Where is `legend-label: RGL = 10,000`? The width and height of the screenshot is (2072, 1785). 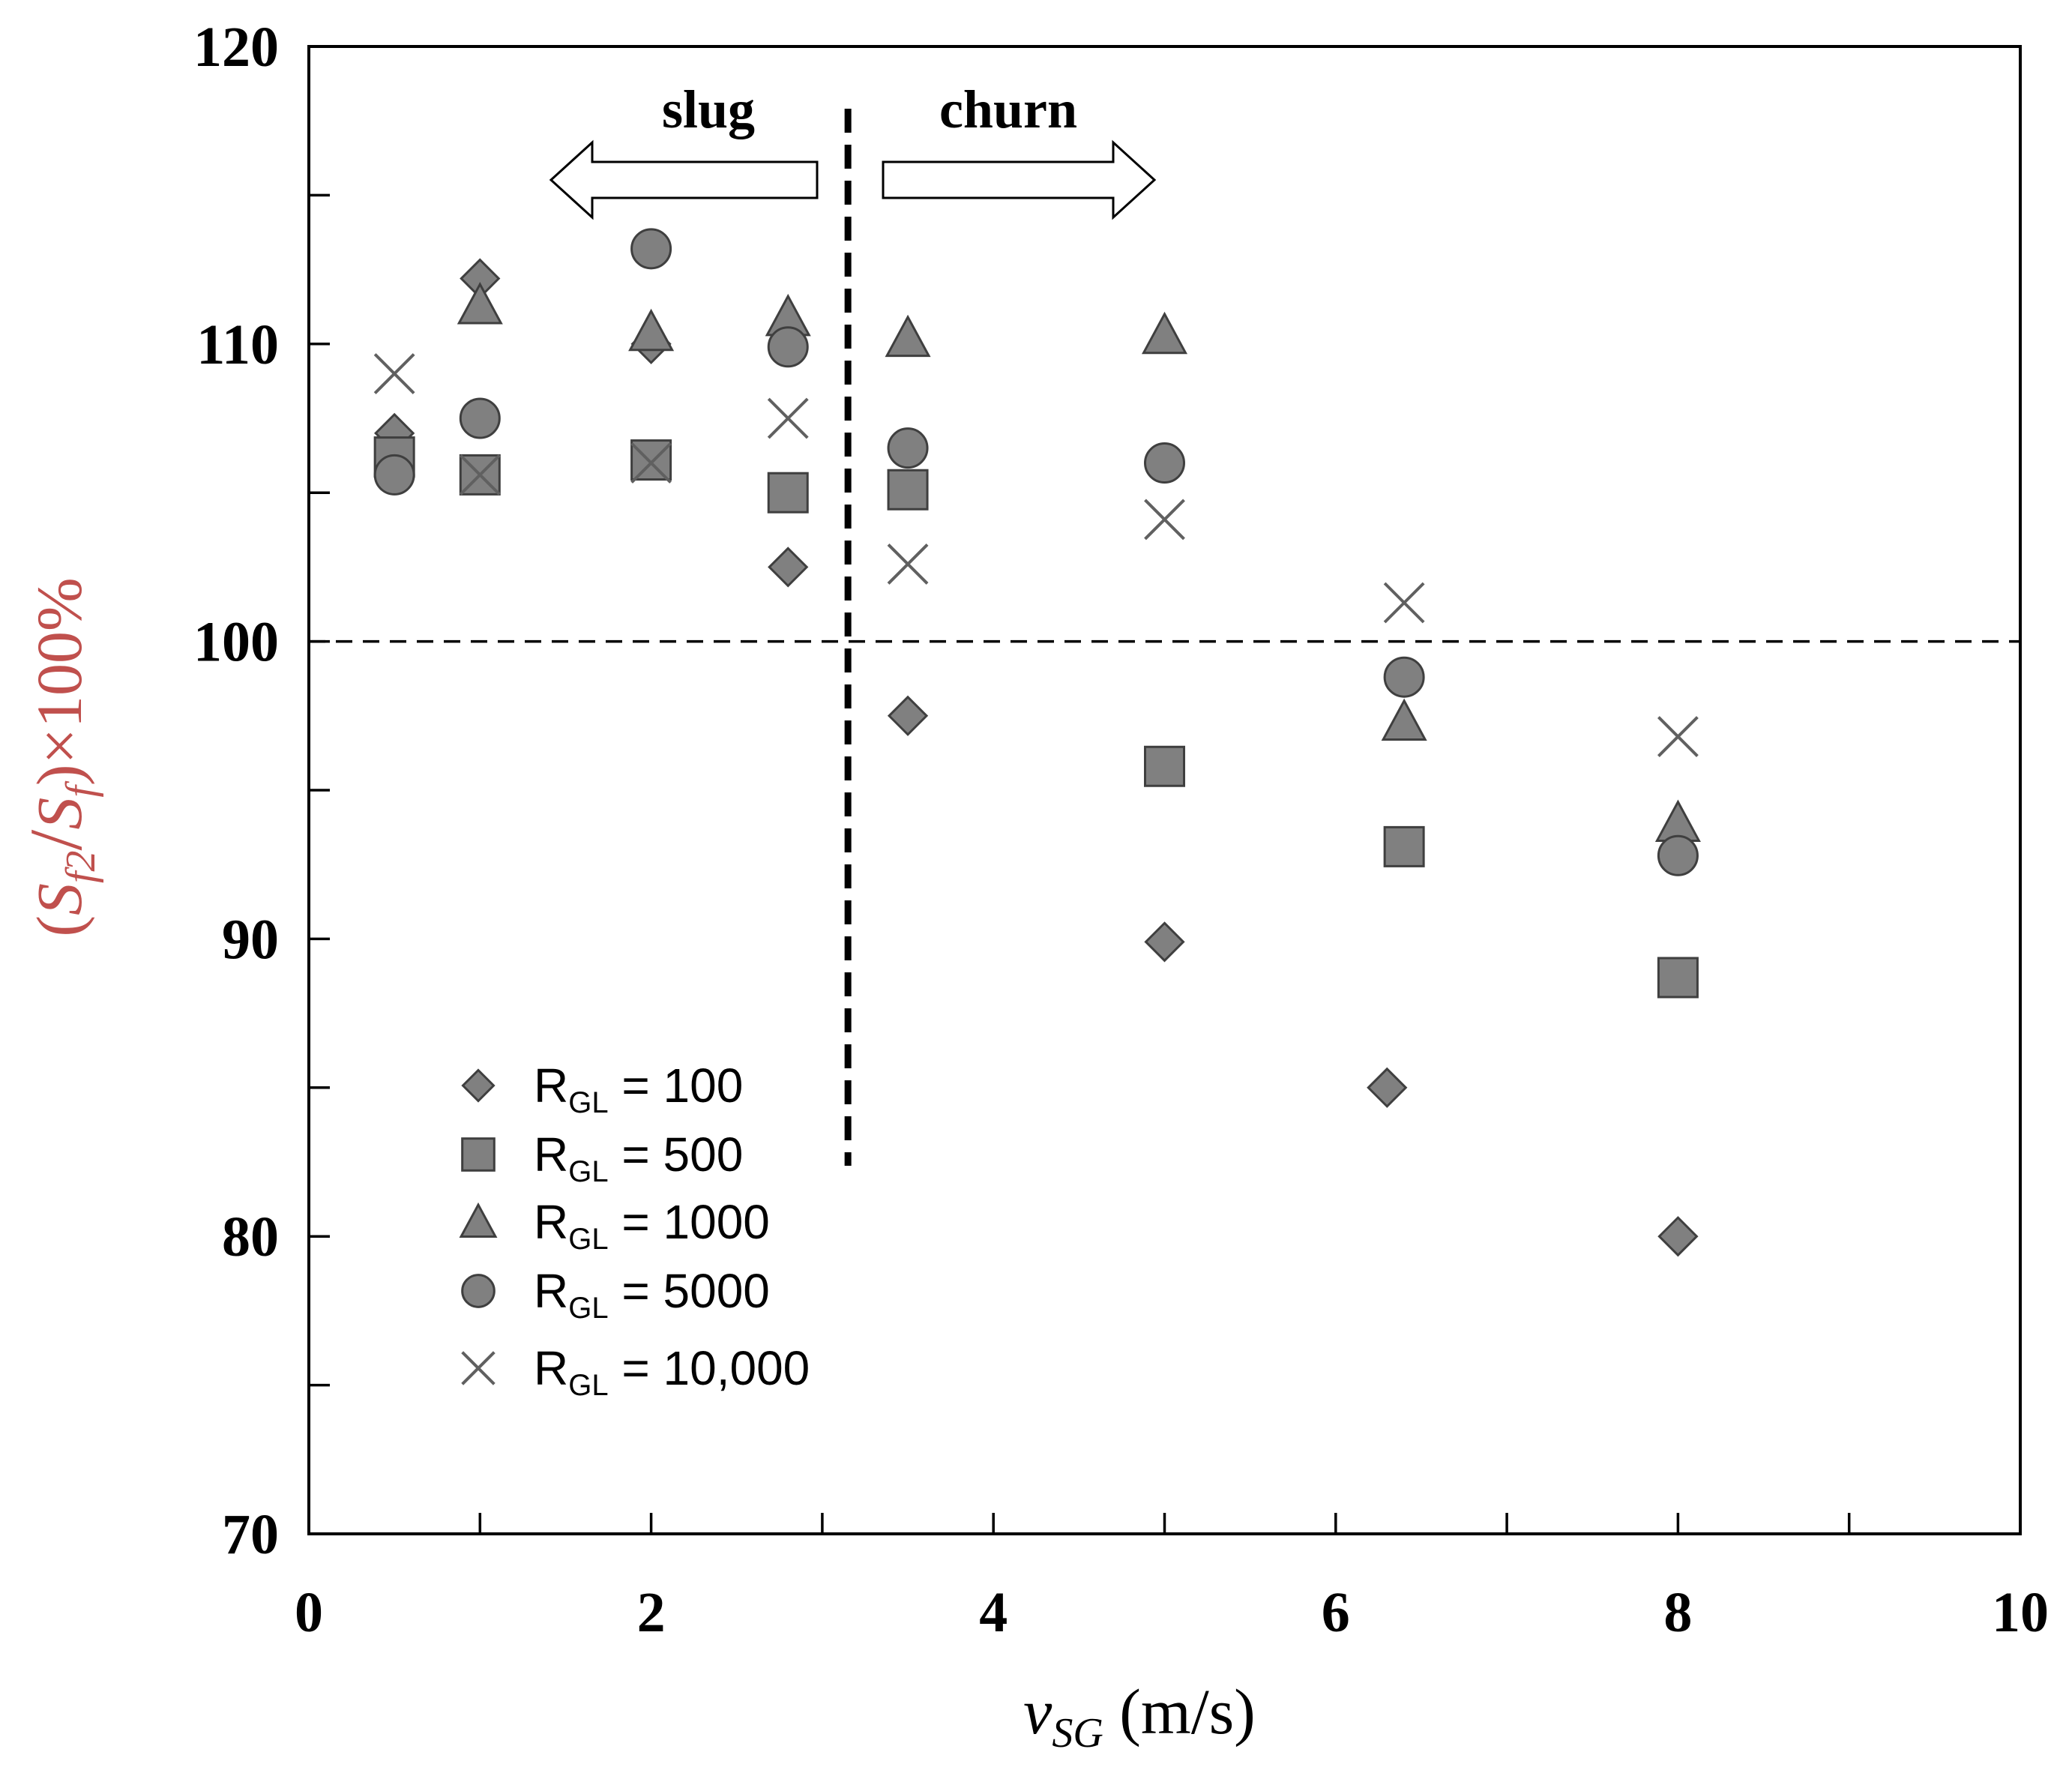
legend-label: RGL = 10,000 is located at coordinates (672, 1371).